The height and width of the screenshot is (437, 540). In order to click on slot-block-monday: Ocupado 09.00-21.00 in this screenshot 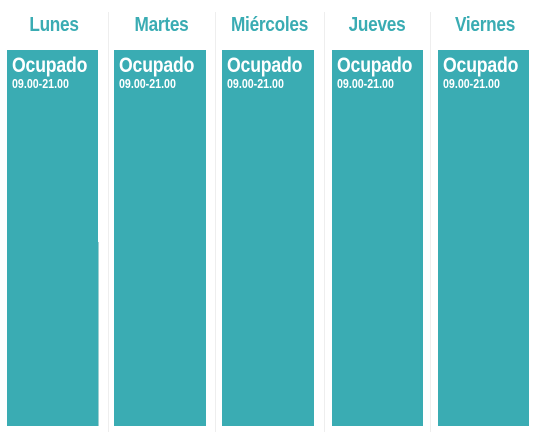, I will do `click(53, 238)`.